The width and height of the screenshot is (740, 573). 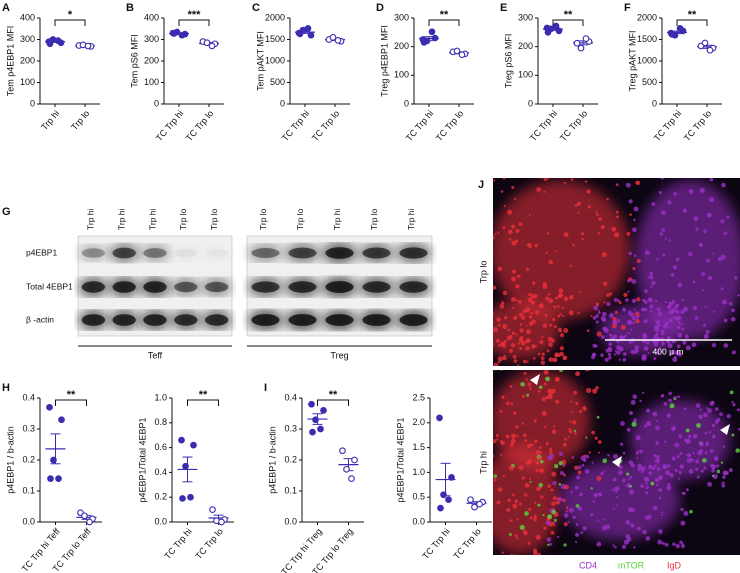 I want to click on significance-label: **, so click(x=333, y=395).